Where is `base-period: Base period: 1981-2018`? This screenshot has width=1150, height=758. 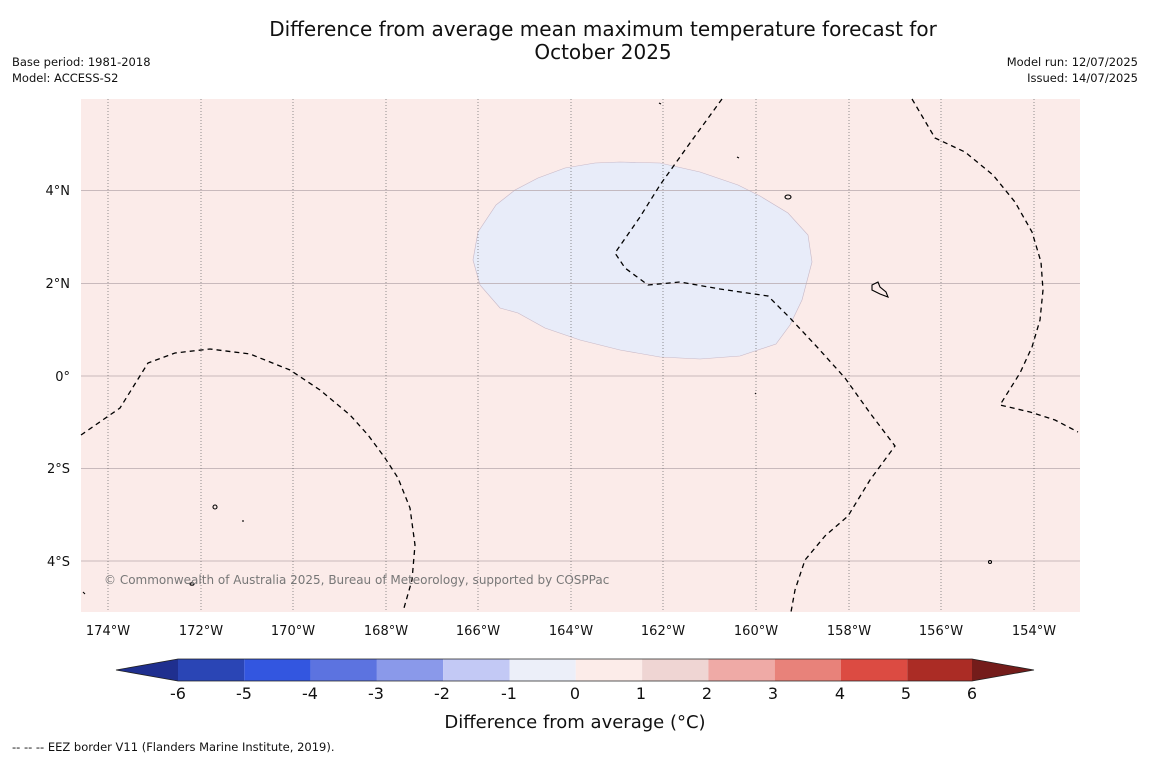 base-period: Base period: 1981-2018 is located at coordinates (81, 62).